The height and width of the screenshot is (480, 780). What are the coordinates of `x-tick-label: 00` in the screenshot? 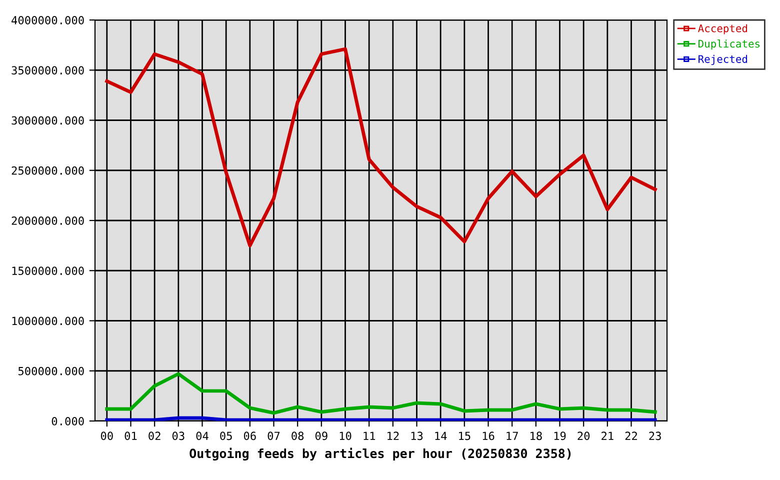 It's located at (106, 436).